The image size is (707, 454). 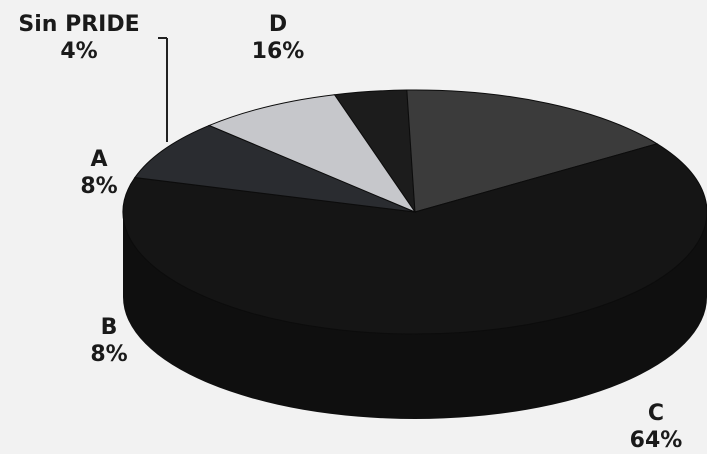 I want to click on slice-name: B, so click(x=109, y=327).